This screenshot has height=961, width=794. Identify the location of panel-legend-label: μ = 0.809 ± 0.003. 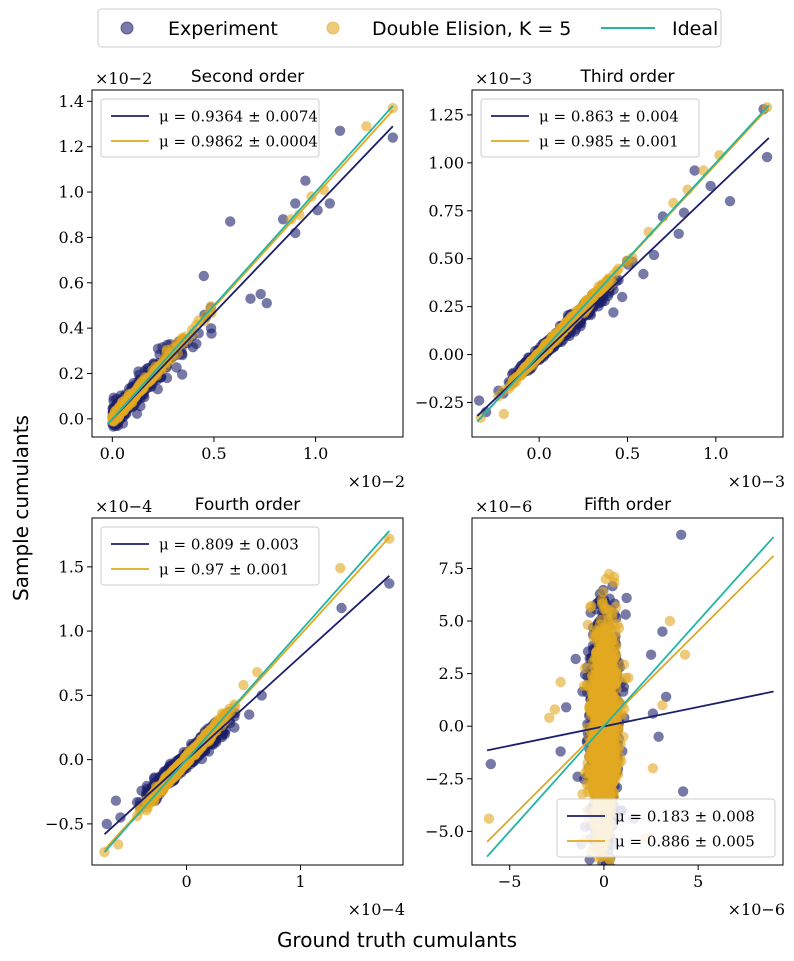
(229, 545).